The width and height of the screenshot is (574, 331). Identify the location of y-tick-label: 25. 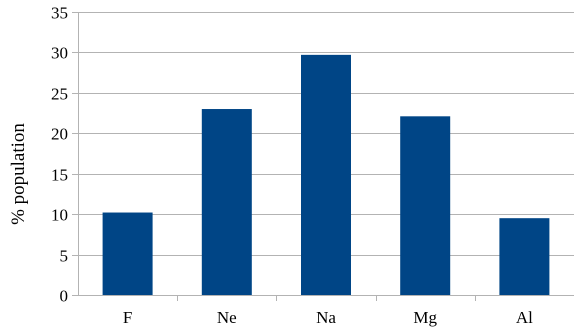
(59, 94).